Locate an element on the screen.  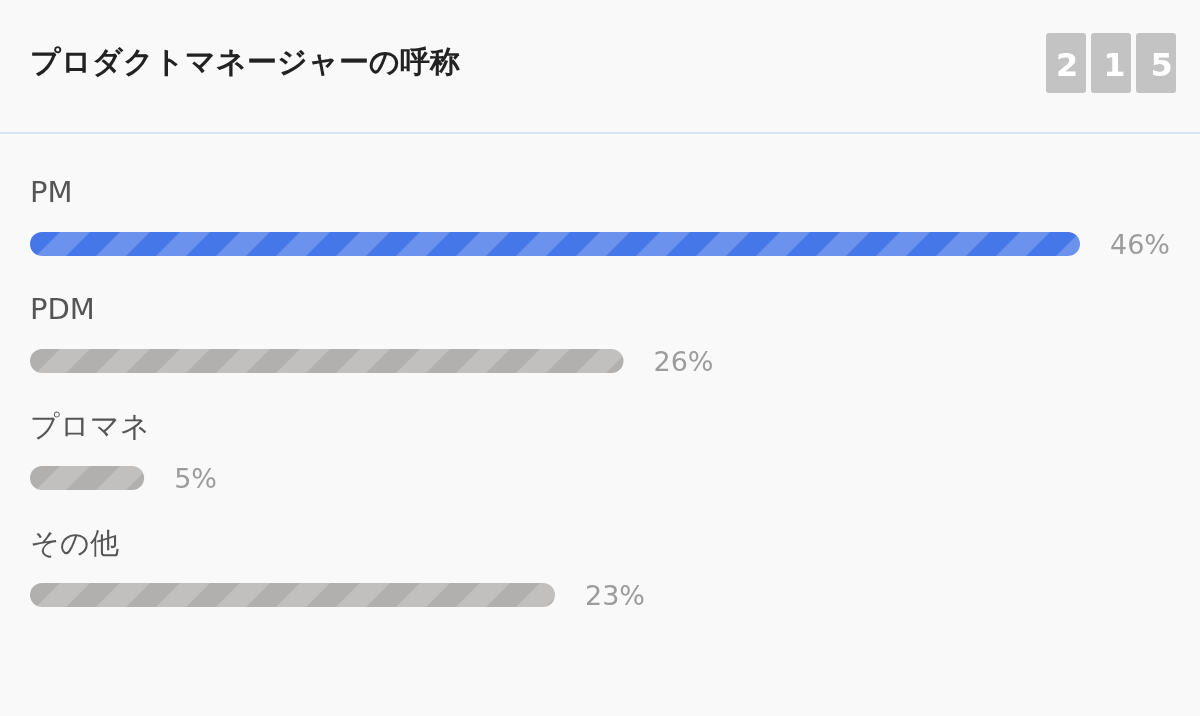
data-label: 23% is located at coordinates (615, 595).